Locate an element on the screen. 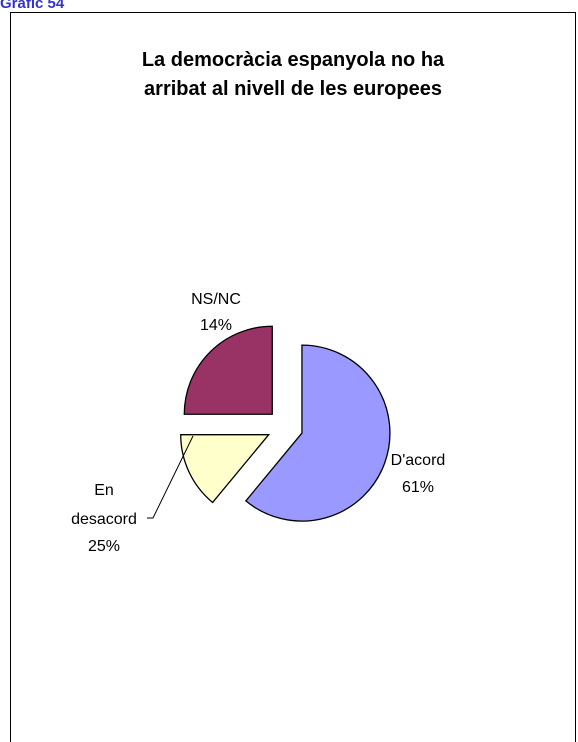  slice-label-desacord-line-2: desacord is located at coordinates (104, 519).